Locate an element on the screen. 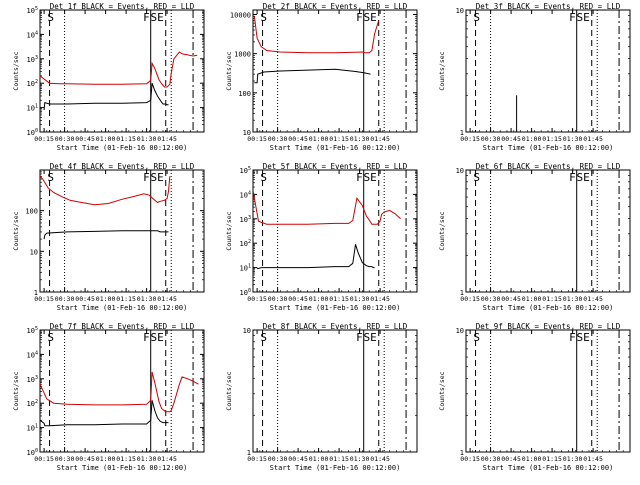 This screenshot has height=485, width=640. y-tick-label: 10⁵ is located at coordinates (32, 10).